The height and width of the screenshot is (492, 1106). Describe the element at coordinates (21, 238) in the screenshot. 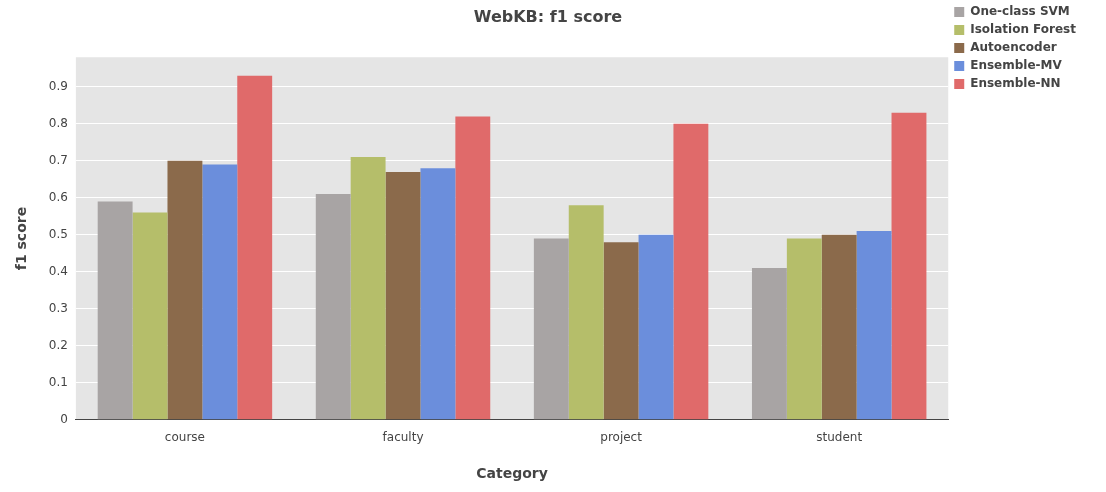

I see `y-axis-title: f1 score` at that location.